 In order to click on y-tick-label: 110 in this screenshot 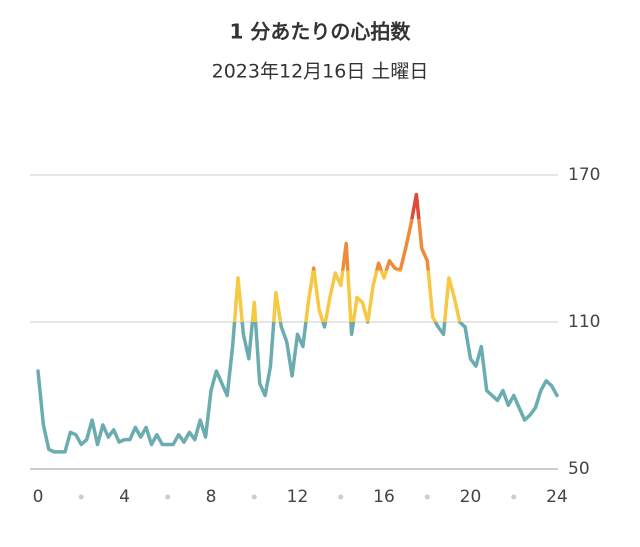, I will do `click(584, 322)`.